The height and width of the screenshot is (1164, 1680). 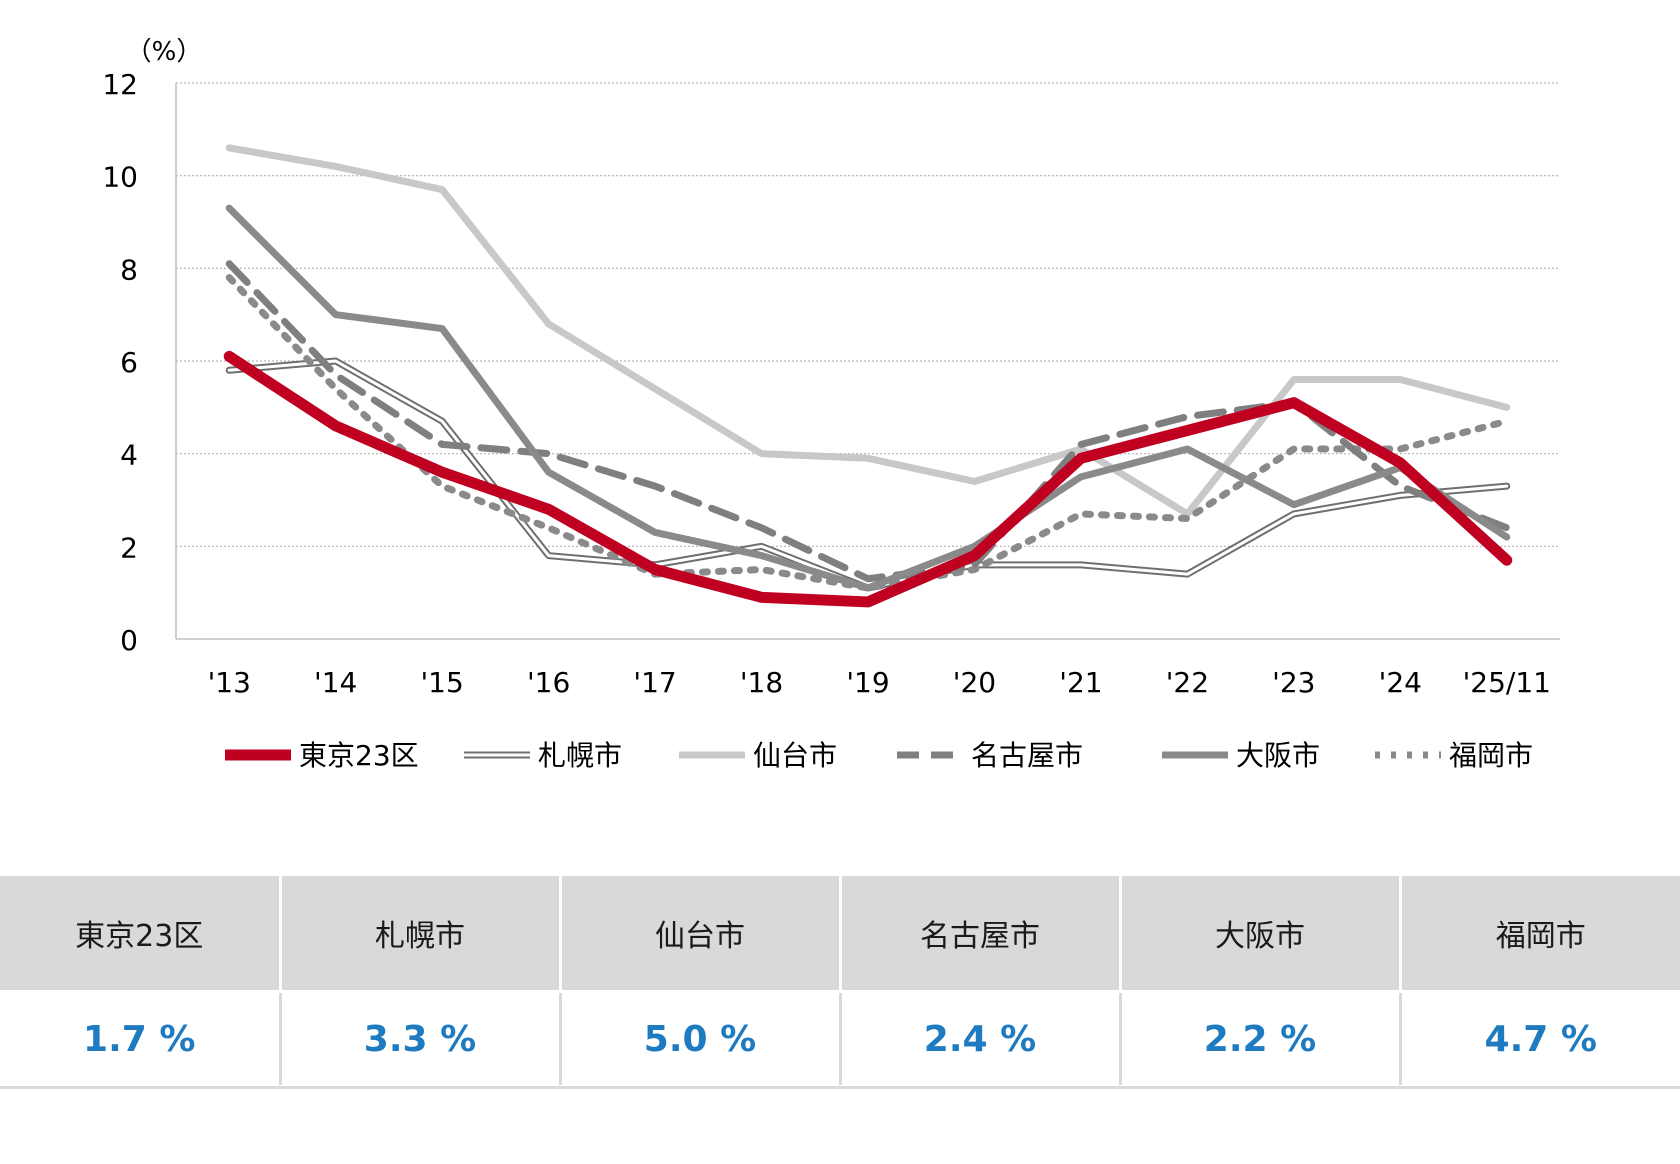 I want to click on y-tick-label: 6, so click(x=129, y=362).